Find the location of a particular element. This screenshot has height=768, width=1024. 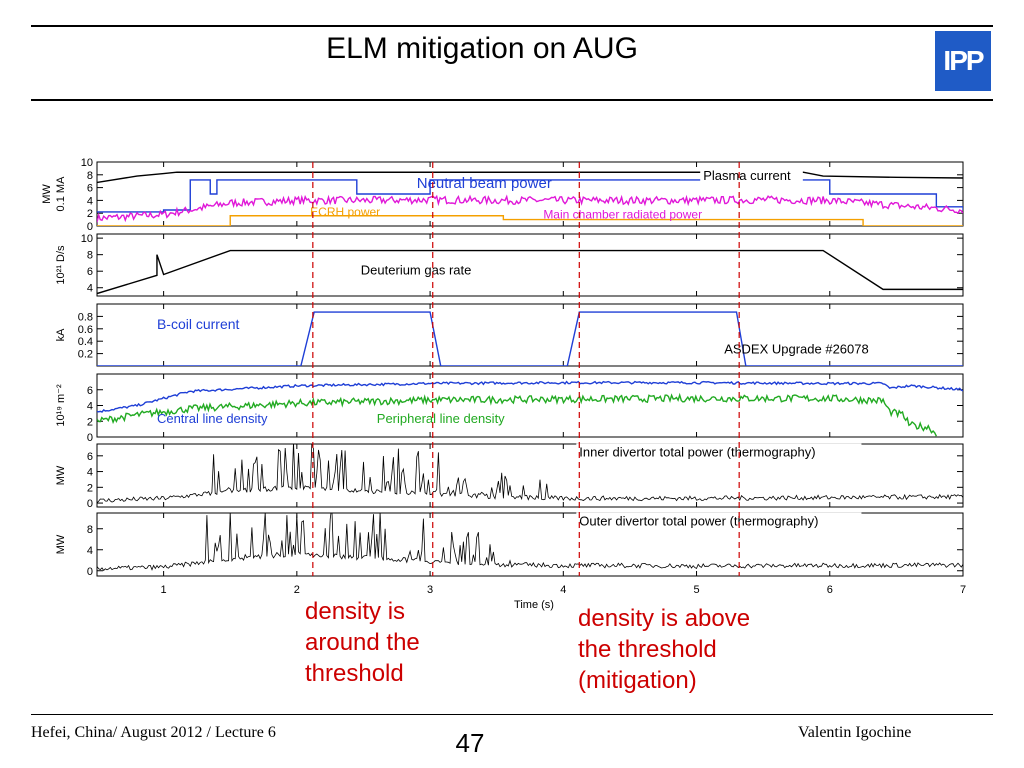

series-label-plasma-current: Plasma current is located at coordinates (747, 175).